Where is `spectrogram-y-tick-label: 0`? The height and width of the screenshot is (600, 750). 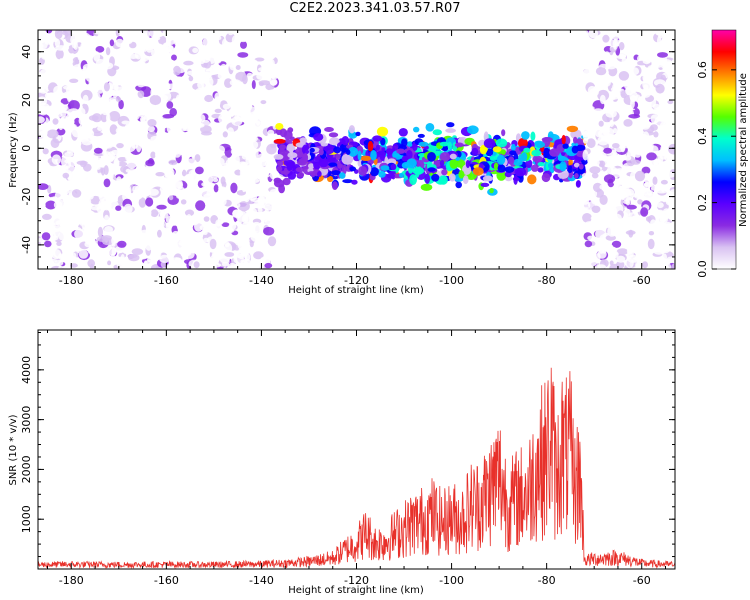 spectrogram-y-tick-label: 0 is located at coordinates (26, 148).